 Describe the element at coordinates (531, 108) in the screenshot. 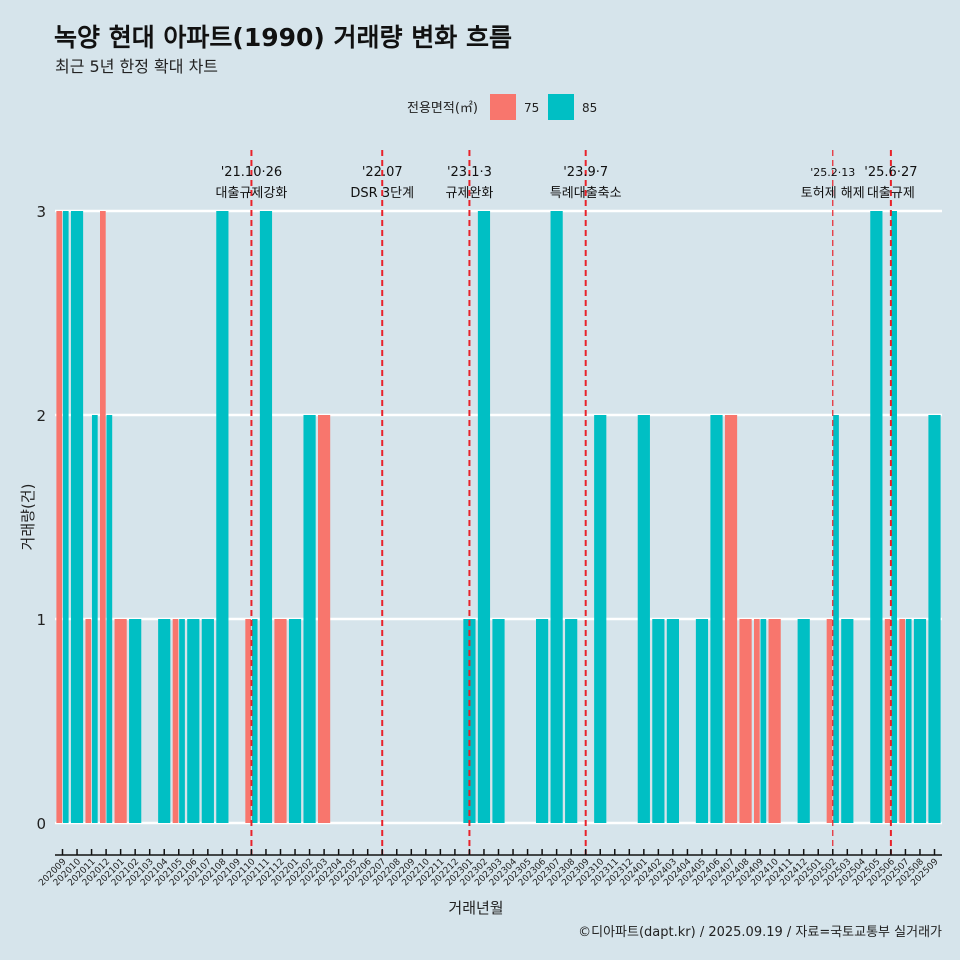

I see `legend-label-75: 75` at that location.